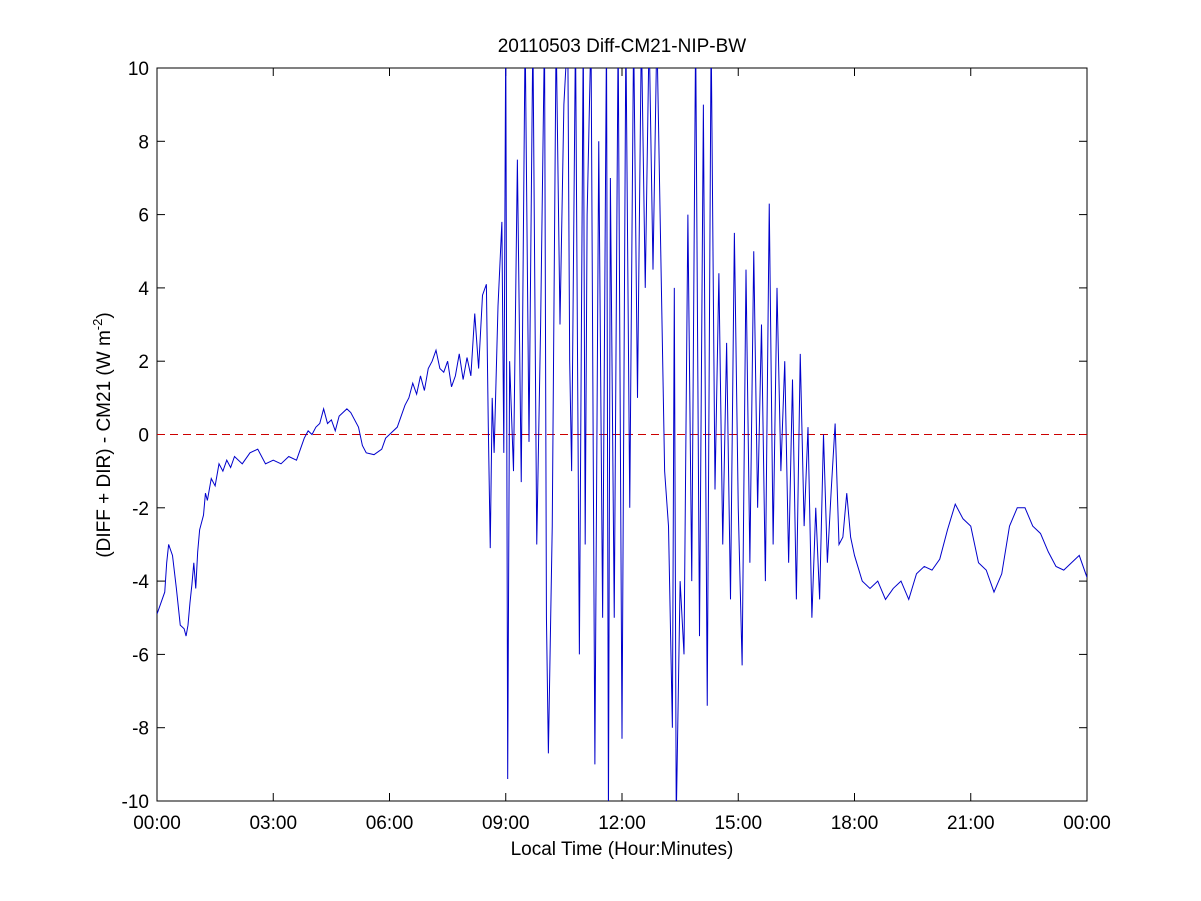  I want to click on x-tick-label: 18:00, so click(855, 823).